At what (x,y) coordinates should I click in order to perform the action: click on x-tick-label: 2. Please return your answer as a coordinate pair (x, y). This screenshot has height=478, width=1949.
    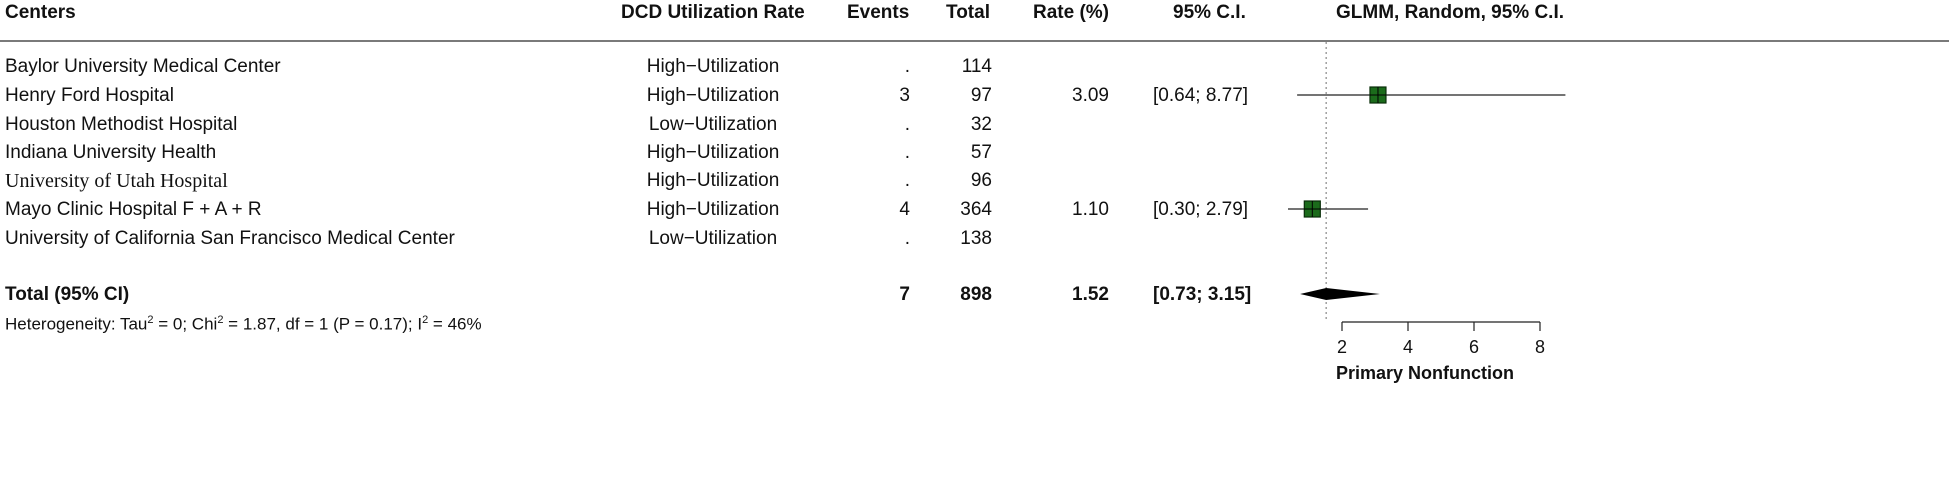
    Looking at the image, I should click on (1342, 347).